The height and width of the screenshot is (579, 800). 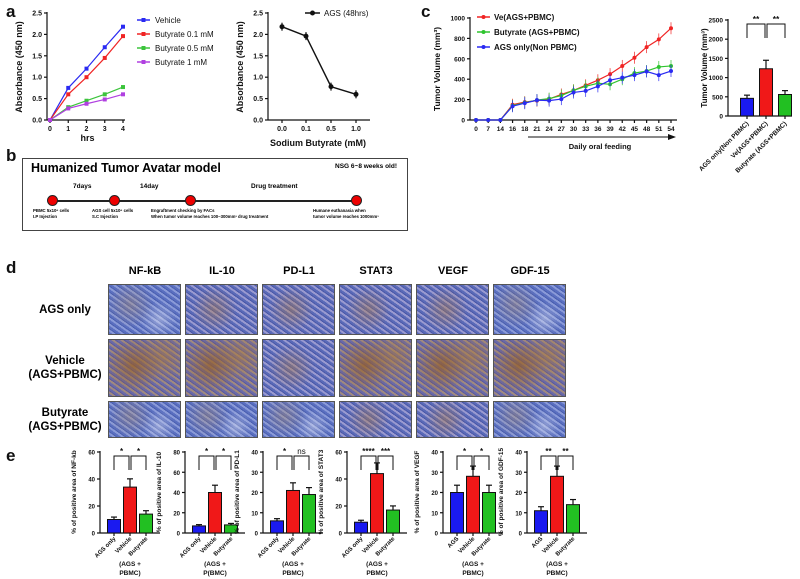 I want to click on y-tick-label: 600, so click(x=459, y=59).